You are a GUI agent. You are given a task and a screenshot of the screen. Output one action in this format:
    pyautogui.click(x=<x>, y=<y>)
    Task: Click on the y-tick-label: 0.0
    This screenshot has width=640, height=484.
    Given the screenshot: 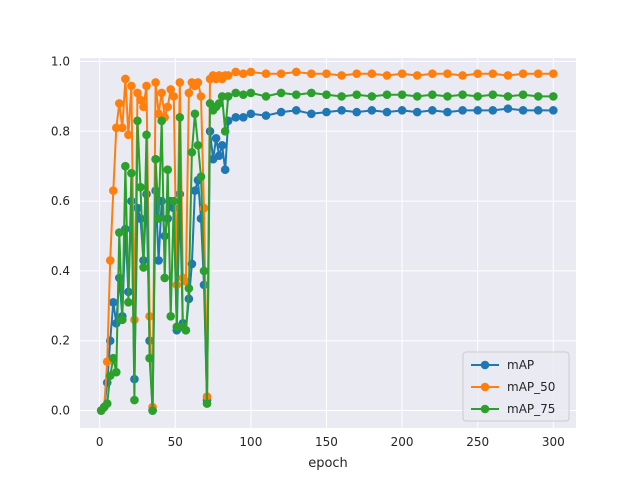 What is the action you would take?
    pyautogui.click(x=60, y=411)
    